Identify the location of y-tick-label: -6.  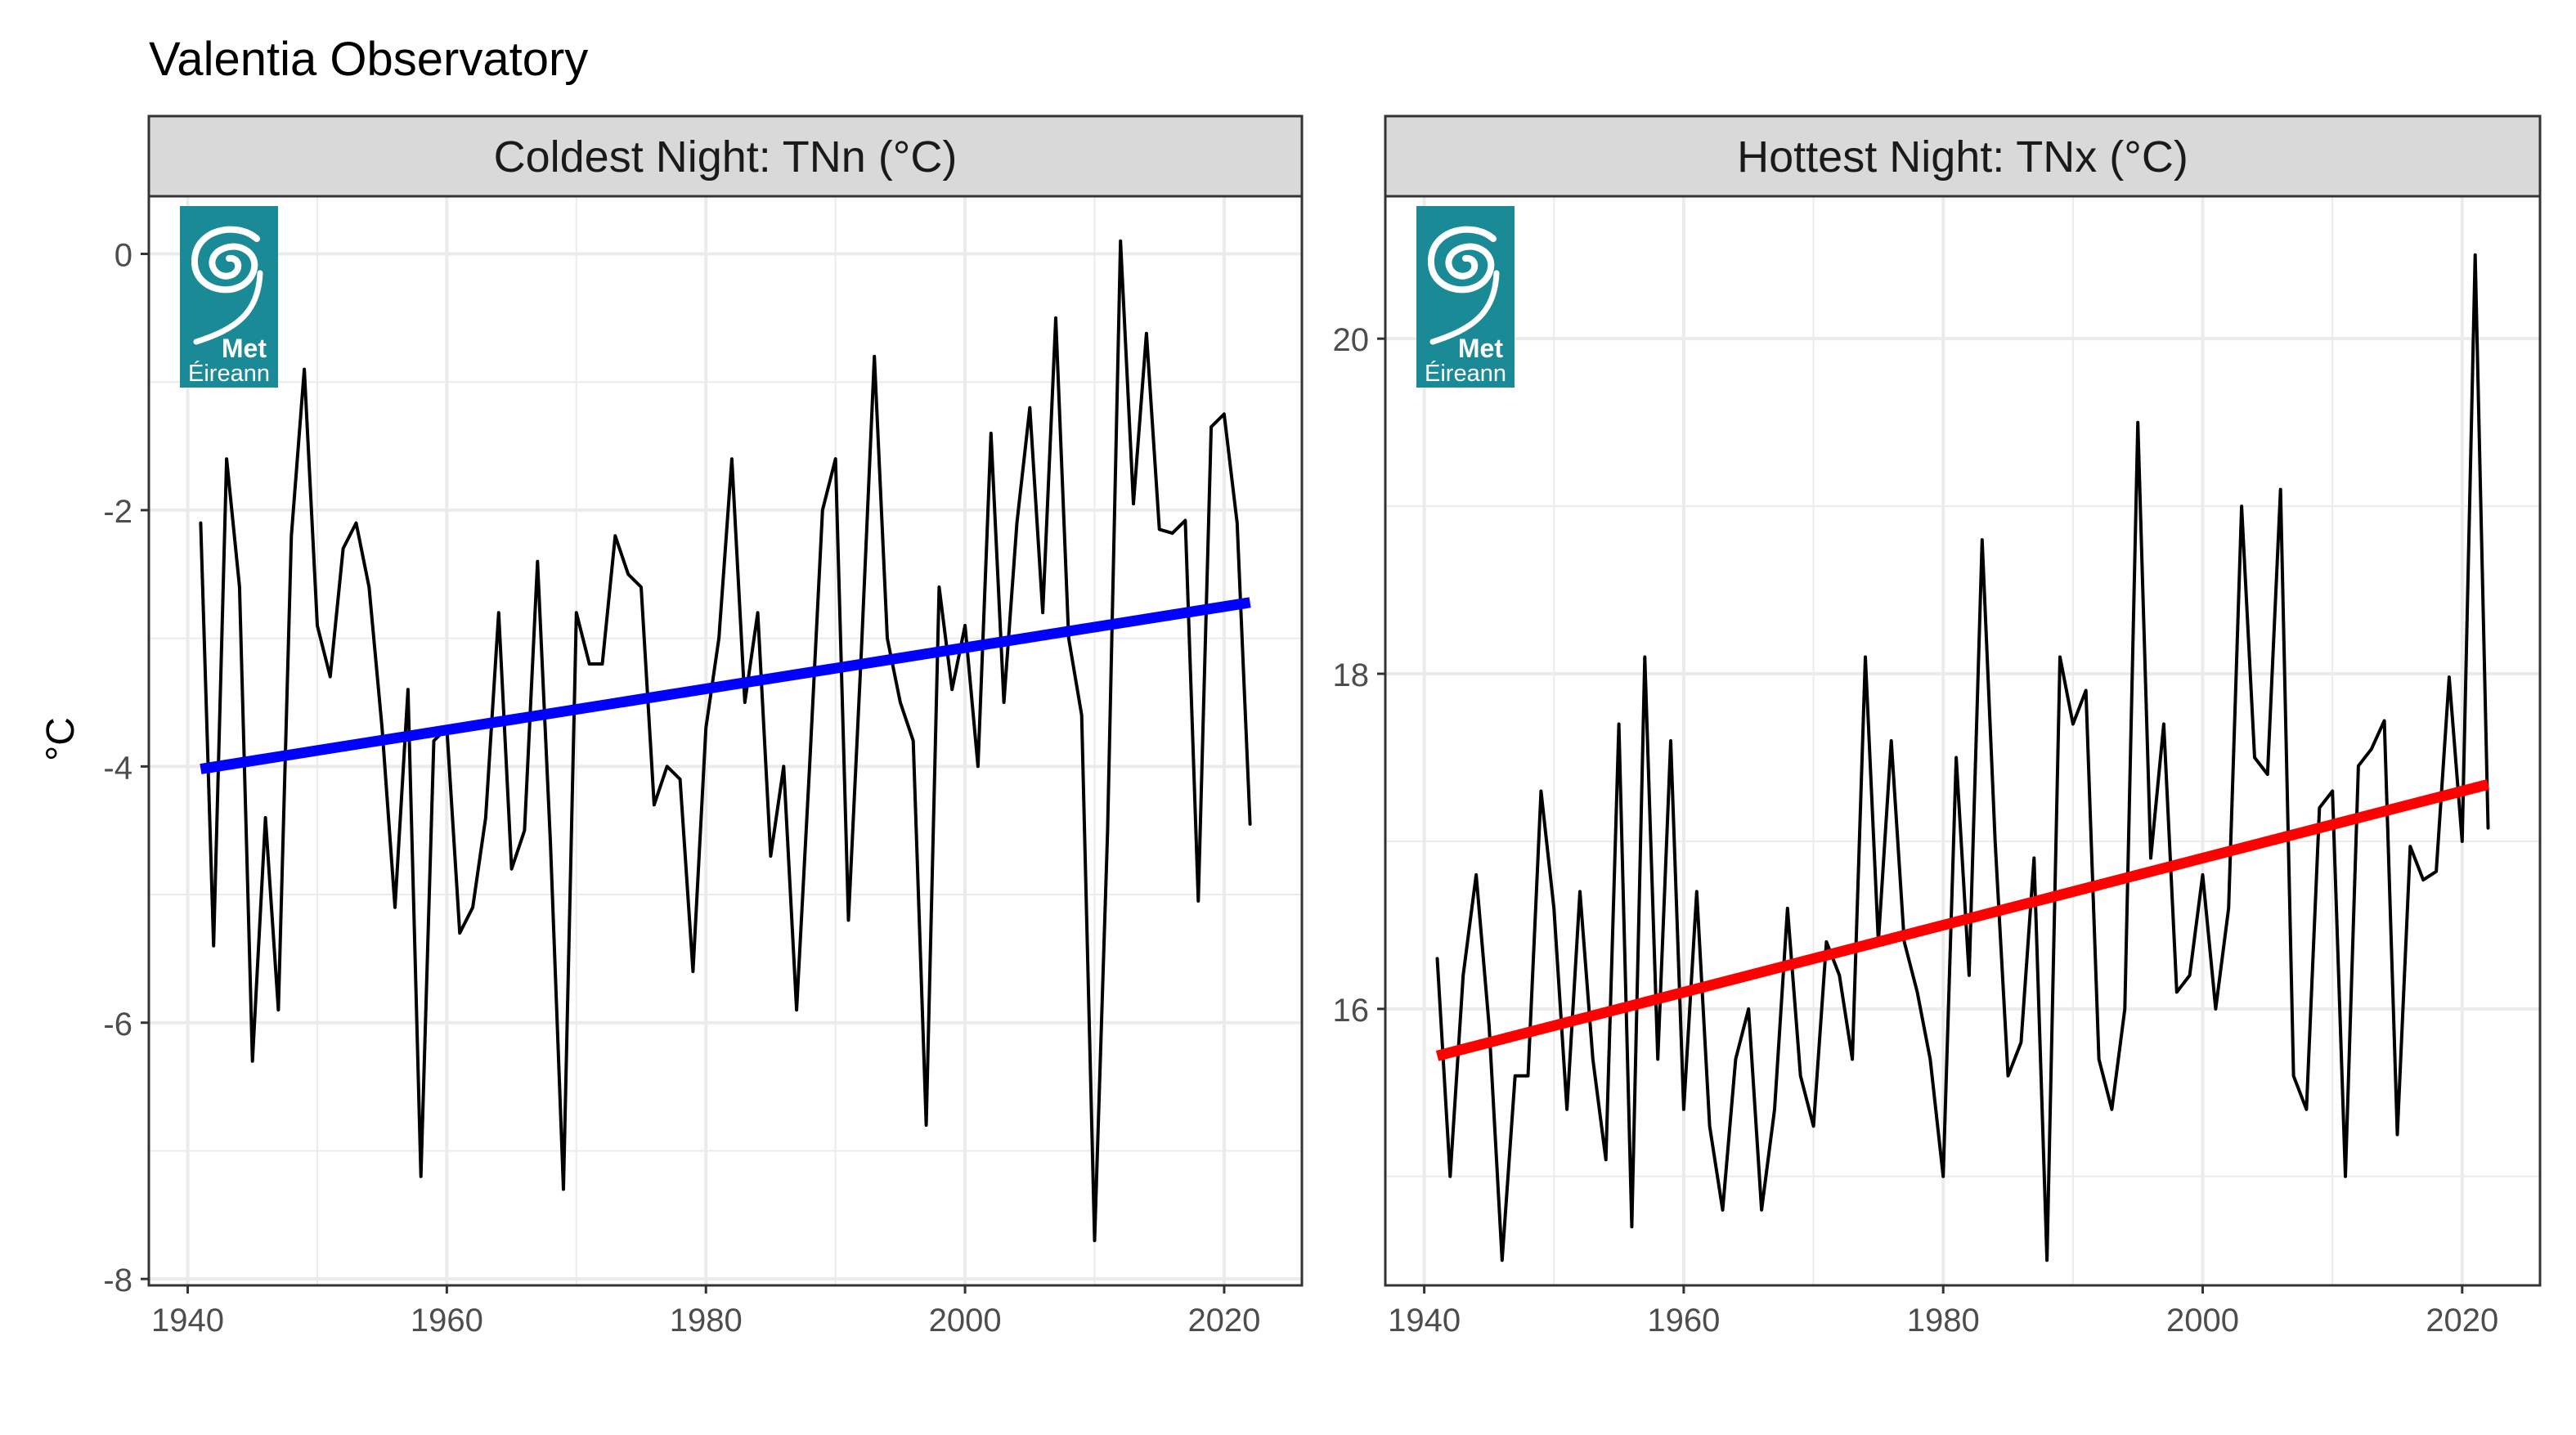
(118, 1025).